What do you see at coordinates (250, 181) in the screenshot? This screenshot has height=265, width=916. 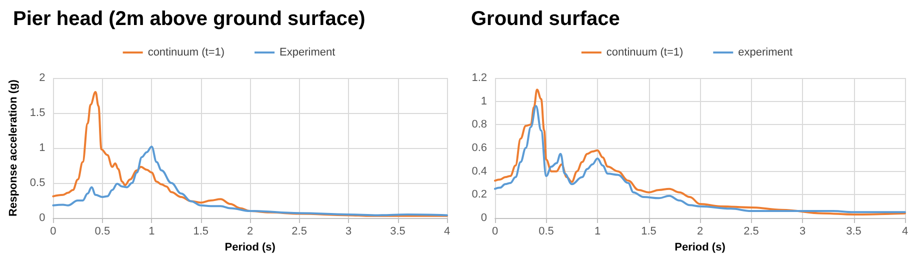 I see `line-series` at bounding box center [250, 181].